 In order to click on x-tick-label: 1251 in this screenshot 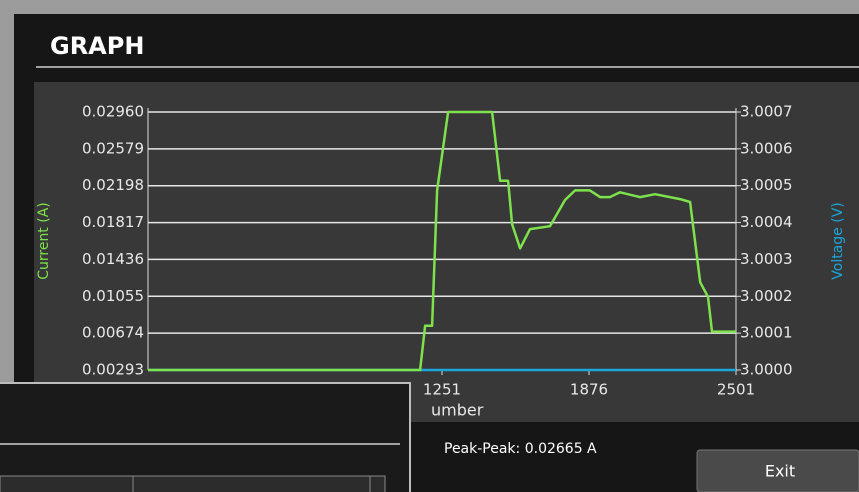, I will do `click(442, 390)`.